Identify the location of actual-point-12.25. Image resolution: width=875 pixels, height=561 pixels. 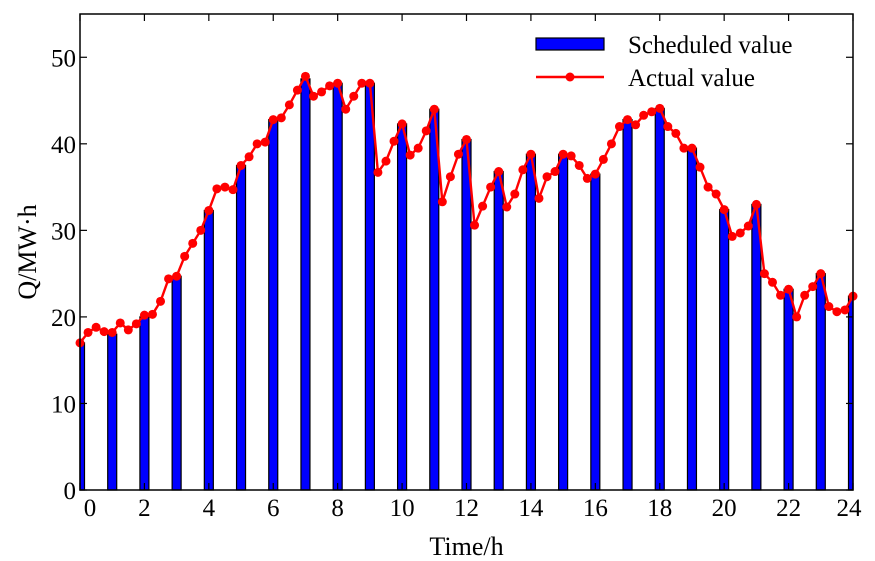
(475, 225).